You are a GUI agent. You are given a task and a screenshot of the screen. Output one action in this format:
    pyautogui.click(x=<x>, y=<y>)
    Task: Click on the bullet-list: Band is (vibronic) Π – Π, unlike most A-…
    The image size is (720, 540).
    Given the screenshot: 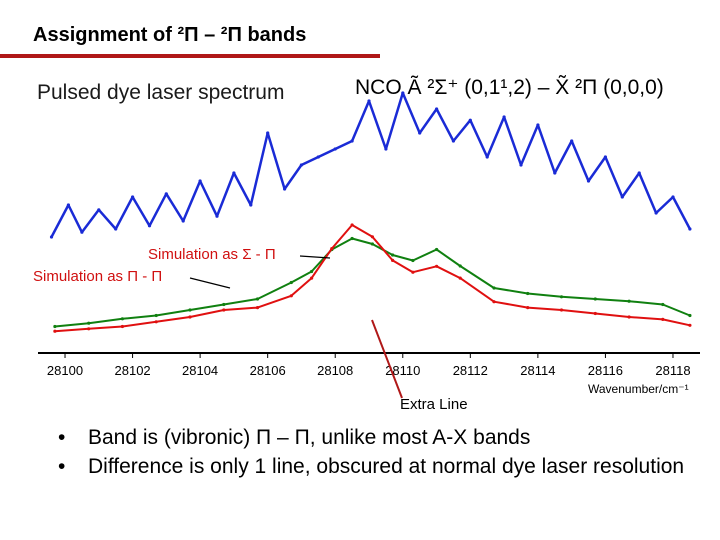 What is the action you would take?
    pyautogui.click(x=383, y=454)
    